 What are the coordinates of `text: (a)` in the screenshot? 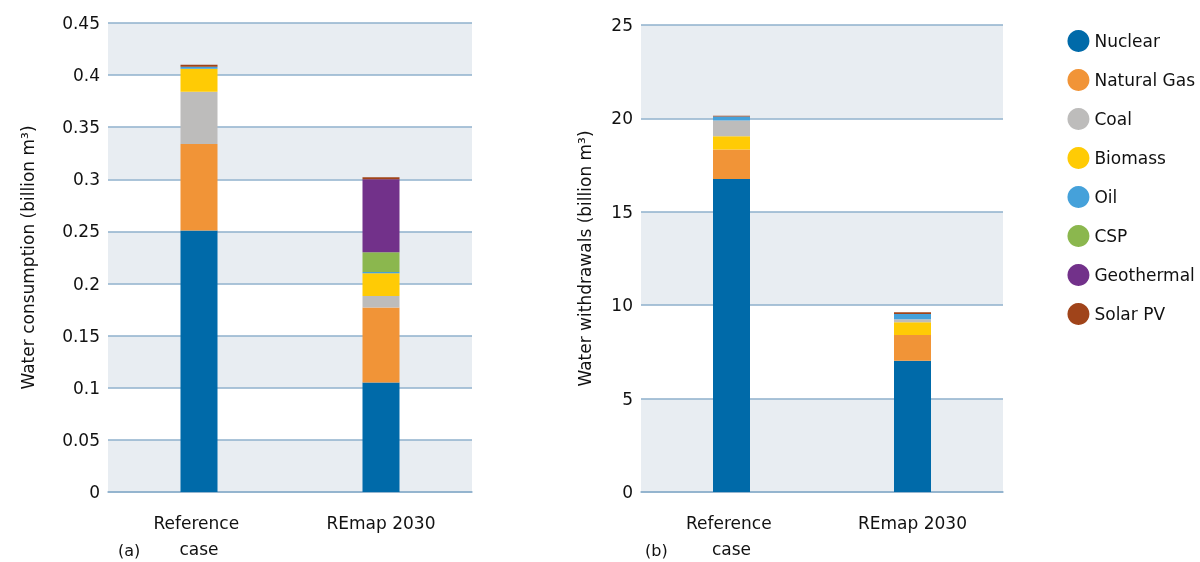 It's located at (129, 550).